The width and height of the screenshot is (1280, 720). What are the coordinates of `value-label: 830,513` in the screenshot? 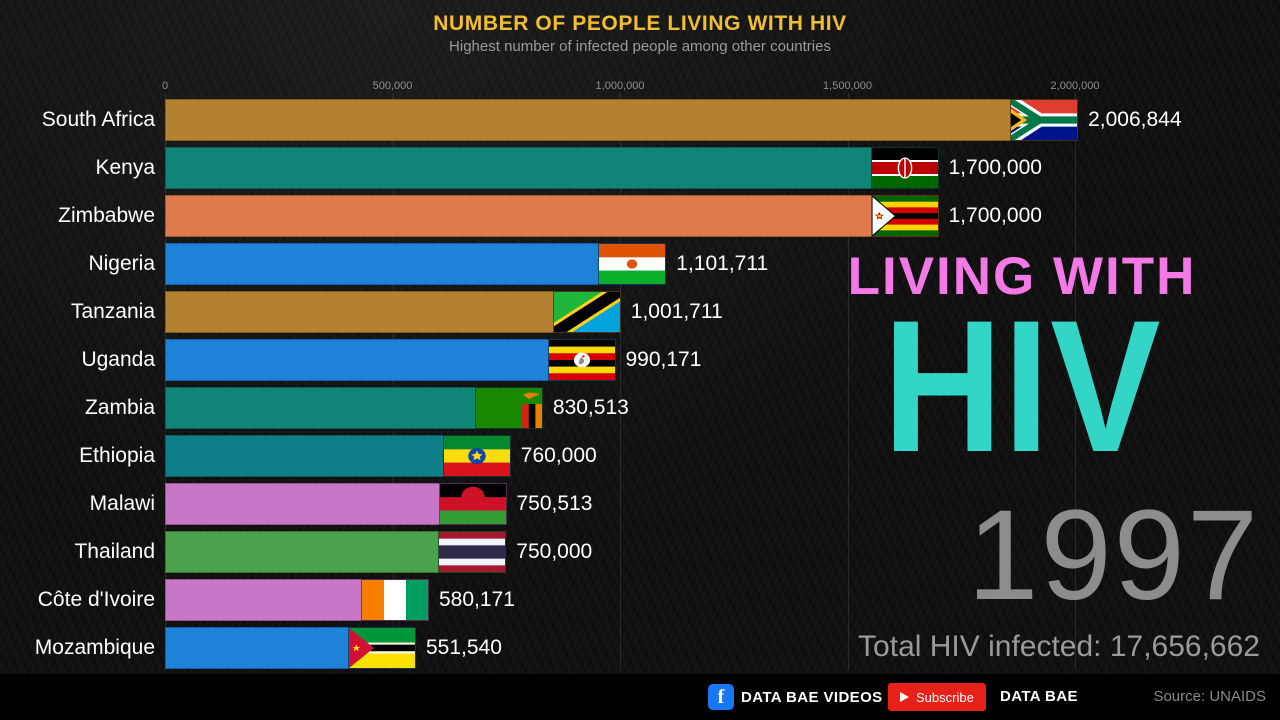 It's located at (590, 407).